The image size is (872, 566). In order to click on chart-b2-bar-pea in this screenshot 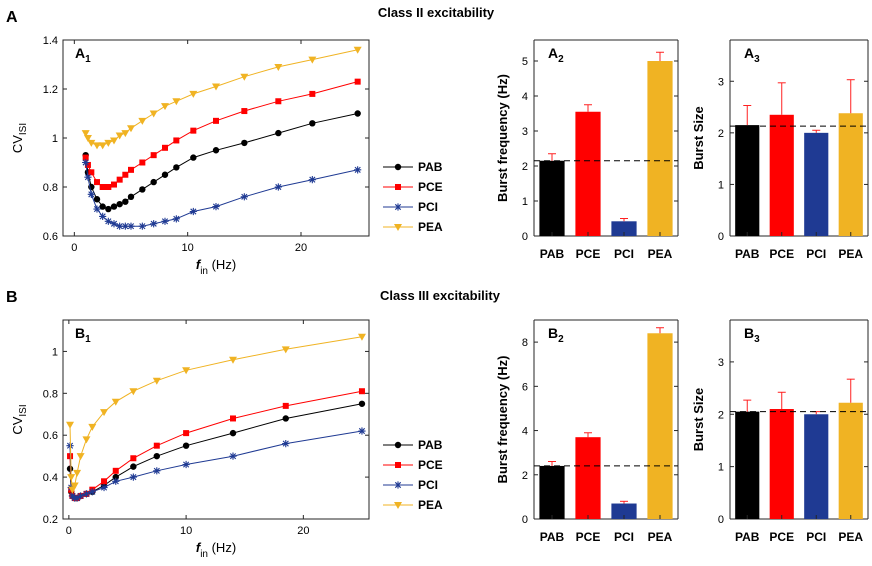, I will do `click(660, 426)`.